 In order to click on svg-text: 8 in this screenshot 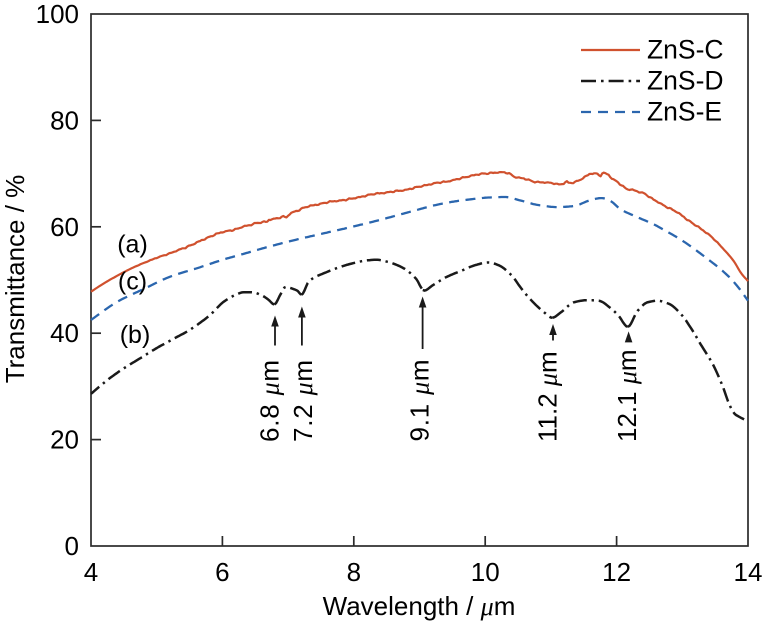, I will do `click(354, 572)`.